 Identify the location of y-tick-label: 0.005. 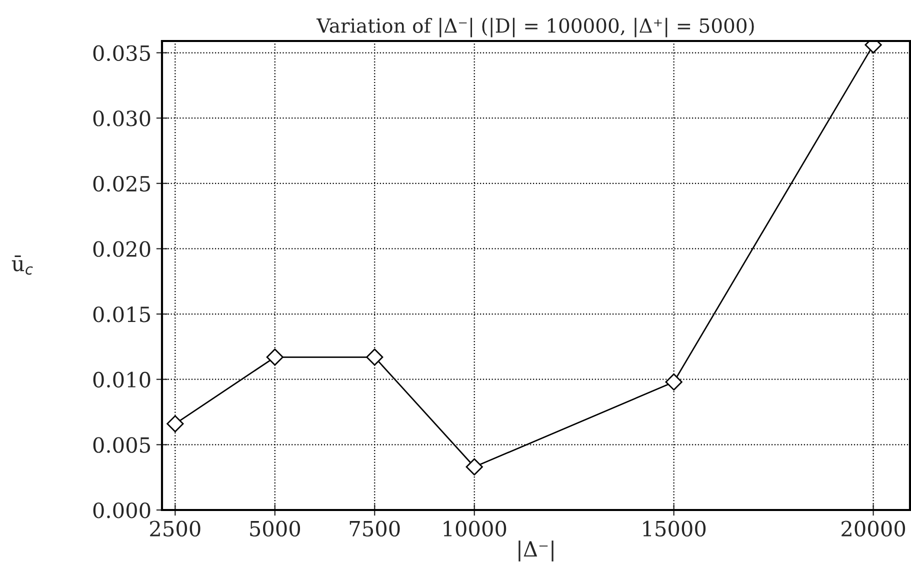
(121, 445).